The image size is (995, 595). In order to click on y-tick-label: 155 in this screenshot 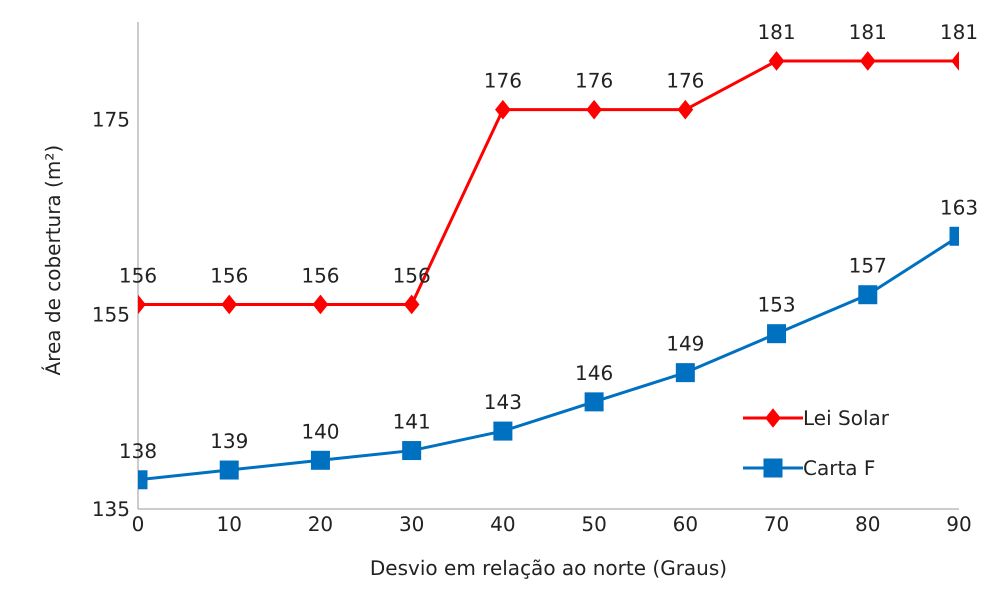, I will do `click(111, 314)`.